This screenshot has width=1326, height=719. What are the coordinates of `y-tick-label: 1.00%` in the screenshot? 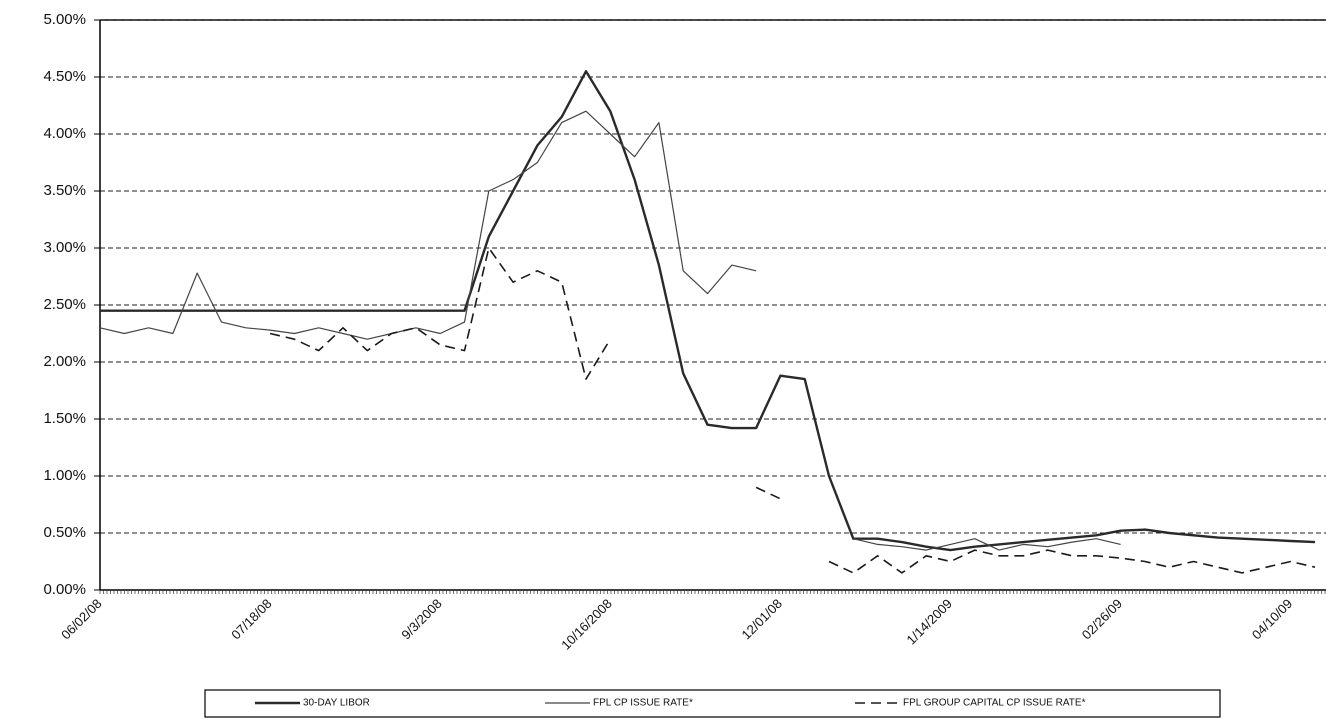 It's located at (64, 475).